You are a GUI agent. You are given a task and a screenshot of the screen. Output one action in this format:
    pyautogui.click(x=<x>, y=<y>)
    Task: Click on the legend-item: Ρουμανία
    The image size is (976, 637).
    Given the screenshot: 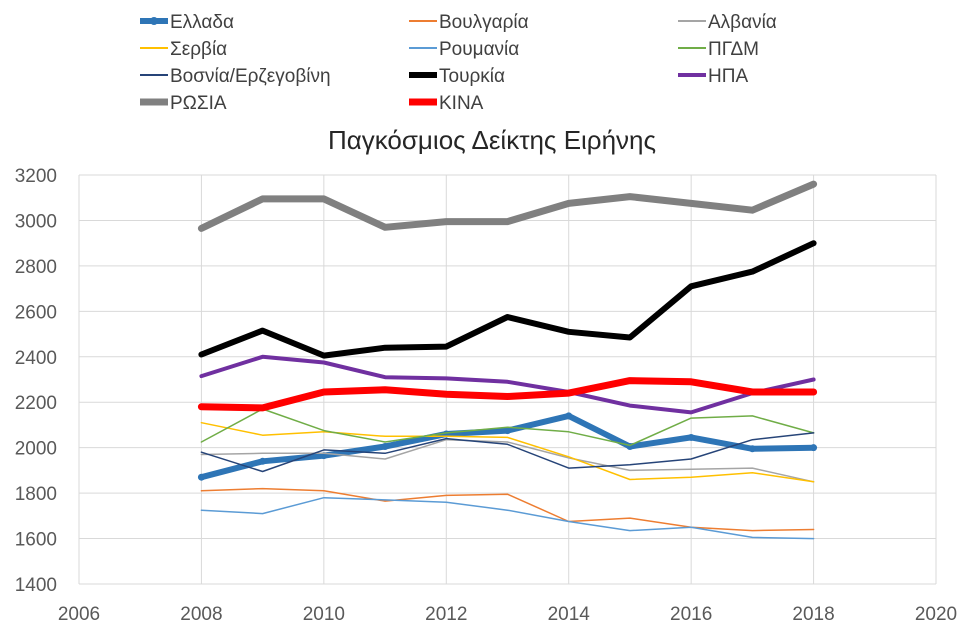 What is the action you would take?
    pyautogui.click(x=464, y=49)
    